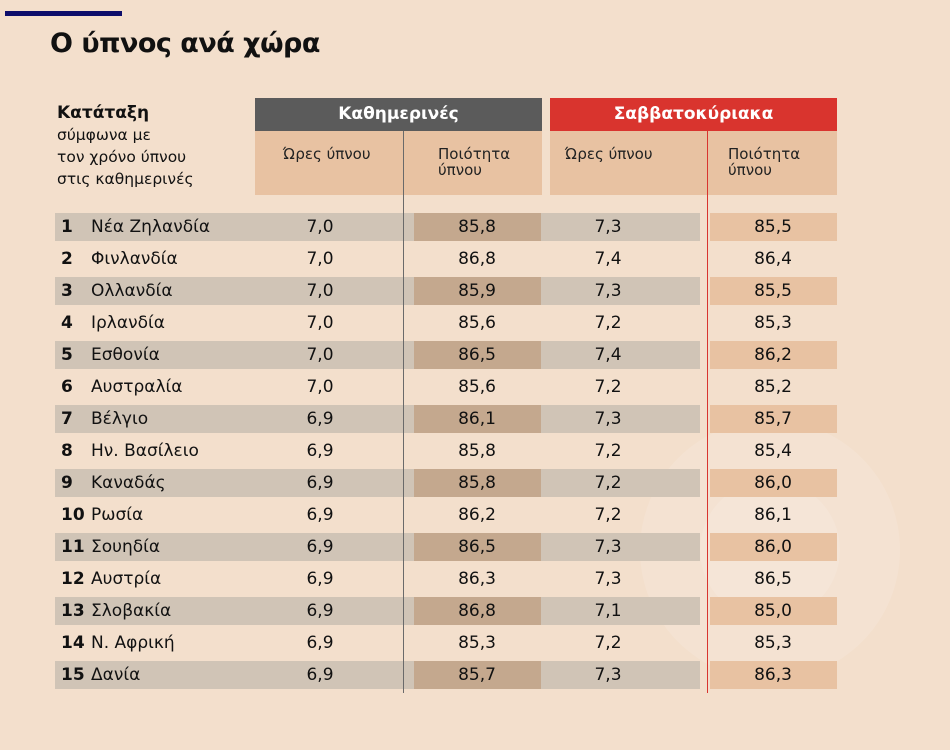 The height and width of the screenshot is (750, 950). Describe the element at coordinates (474, 162) in the screenshot. I see `weekdays-quality-header: Ποιότητα ύπνου` at that location.